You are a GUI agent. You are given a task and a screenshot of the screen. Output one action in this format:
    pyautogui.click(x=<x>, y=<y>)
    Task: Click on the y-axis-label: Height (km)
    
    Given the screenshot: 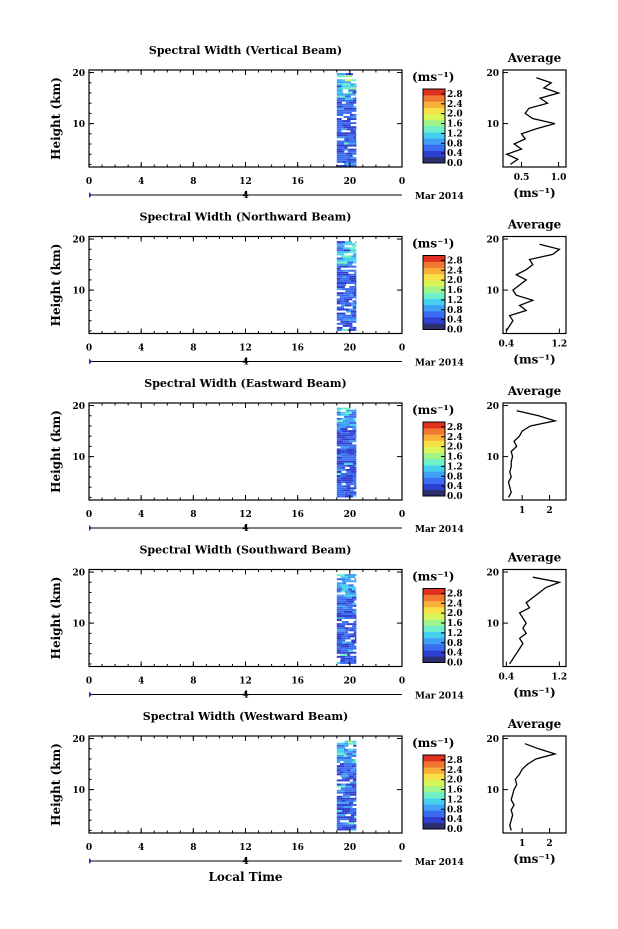 What is the action you would take?
    pyautogui.click(x=56, y=118)
    